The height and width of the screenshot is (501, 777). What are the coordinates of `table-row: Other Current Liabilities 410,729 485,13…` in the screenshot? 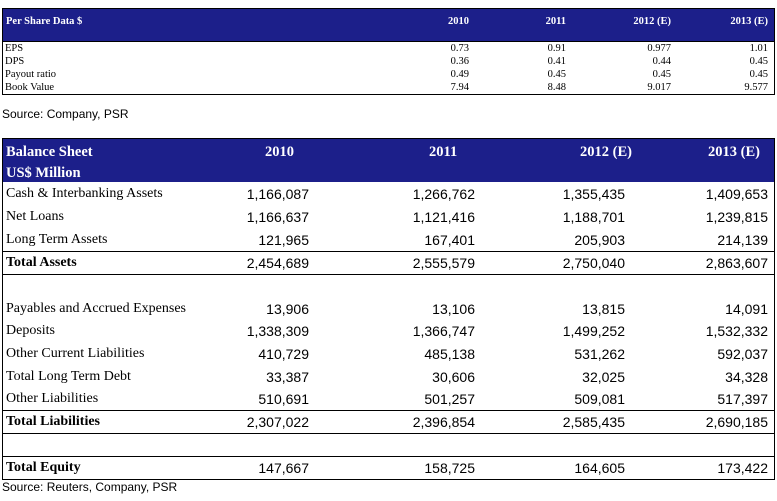 It's located at (388, 354).